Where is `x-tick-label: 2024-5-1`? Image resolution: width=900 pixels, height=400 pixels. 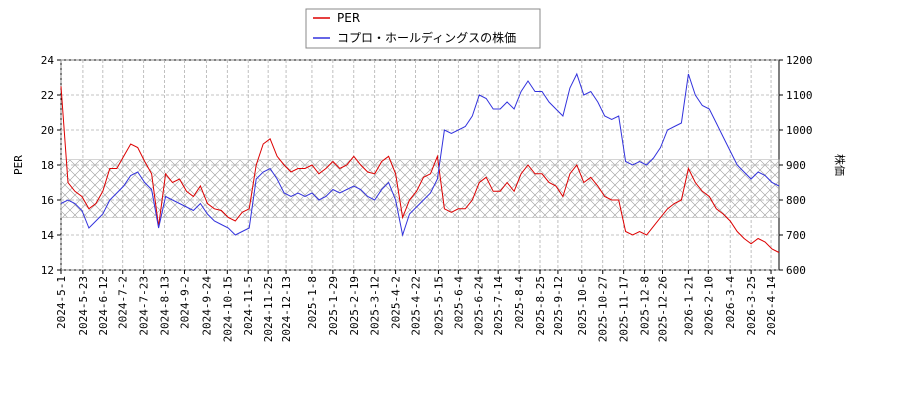 x-tick-label: 2024-5-1 is located at coordinates (61, 302).